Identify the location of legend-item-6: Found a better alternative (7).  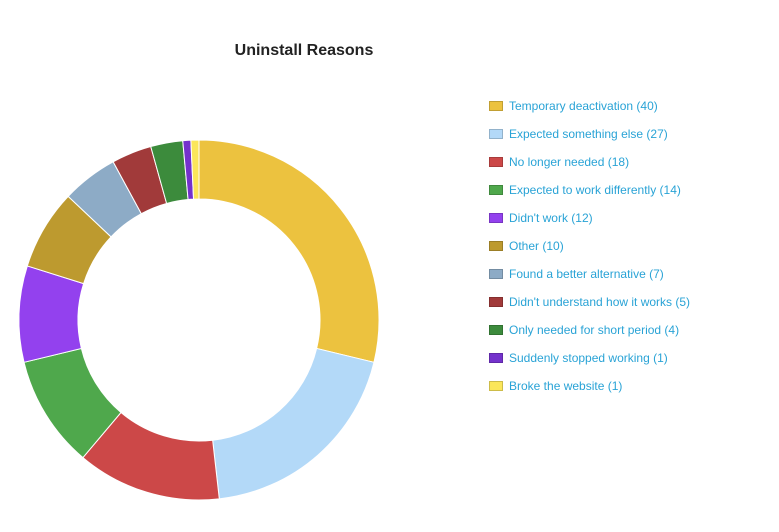
(589, 274).